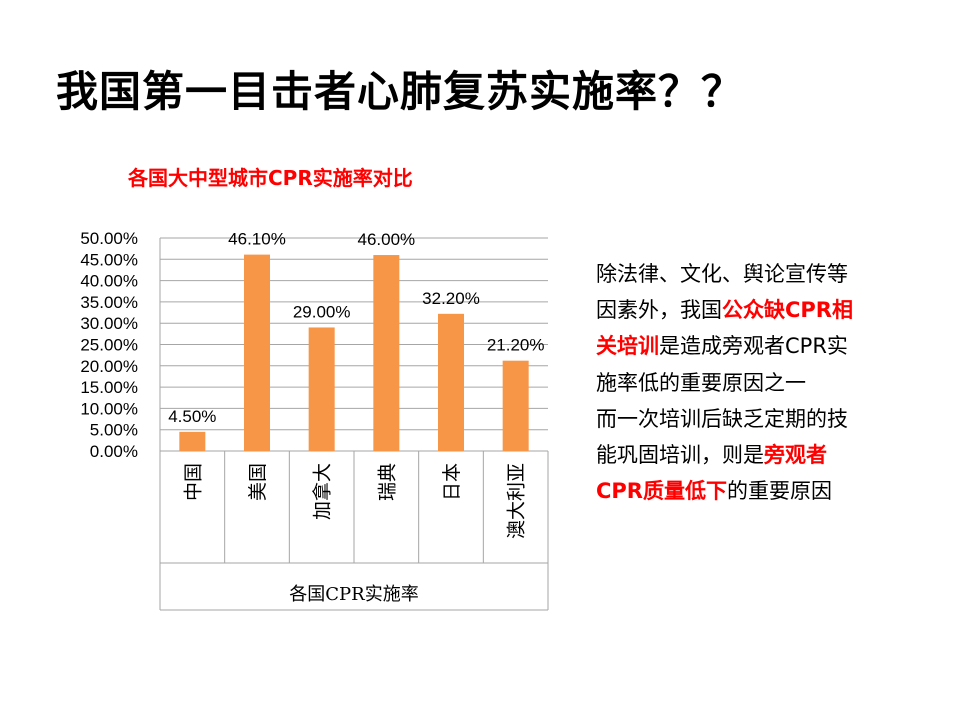 This screenshot has width=960, height=720. I want to click on data-label: 29.00%, so click(322, 311).